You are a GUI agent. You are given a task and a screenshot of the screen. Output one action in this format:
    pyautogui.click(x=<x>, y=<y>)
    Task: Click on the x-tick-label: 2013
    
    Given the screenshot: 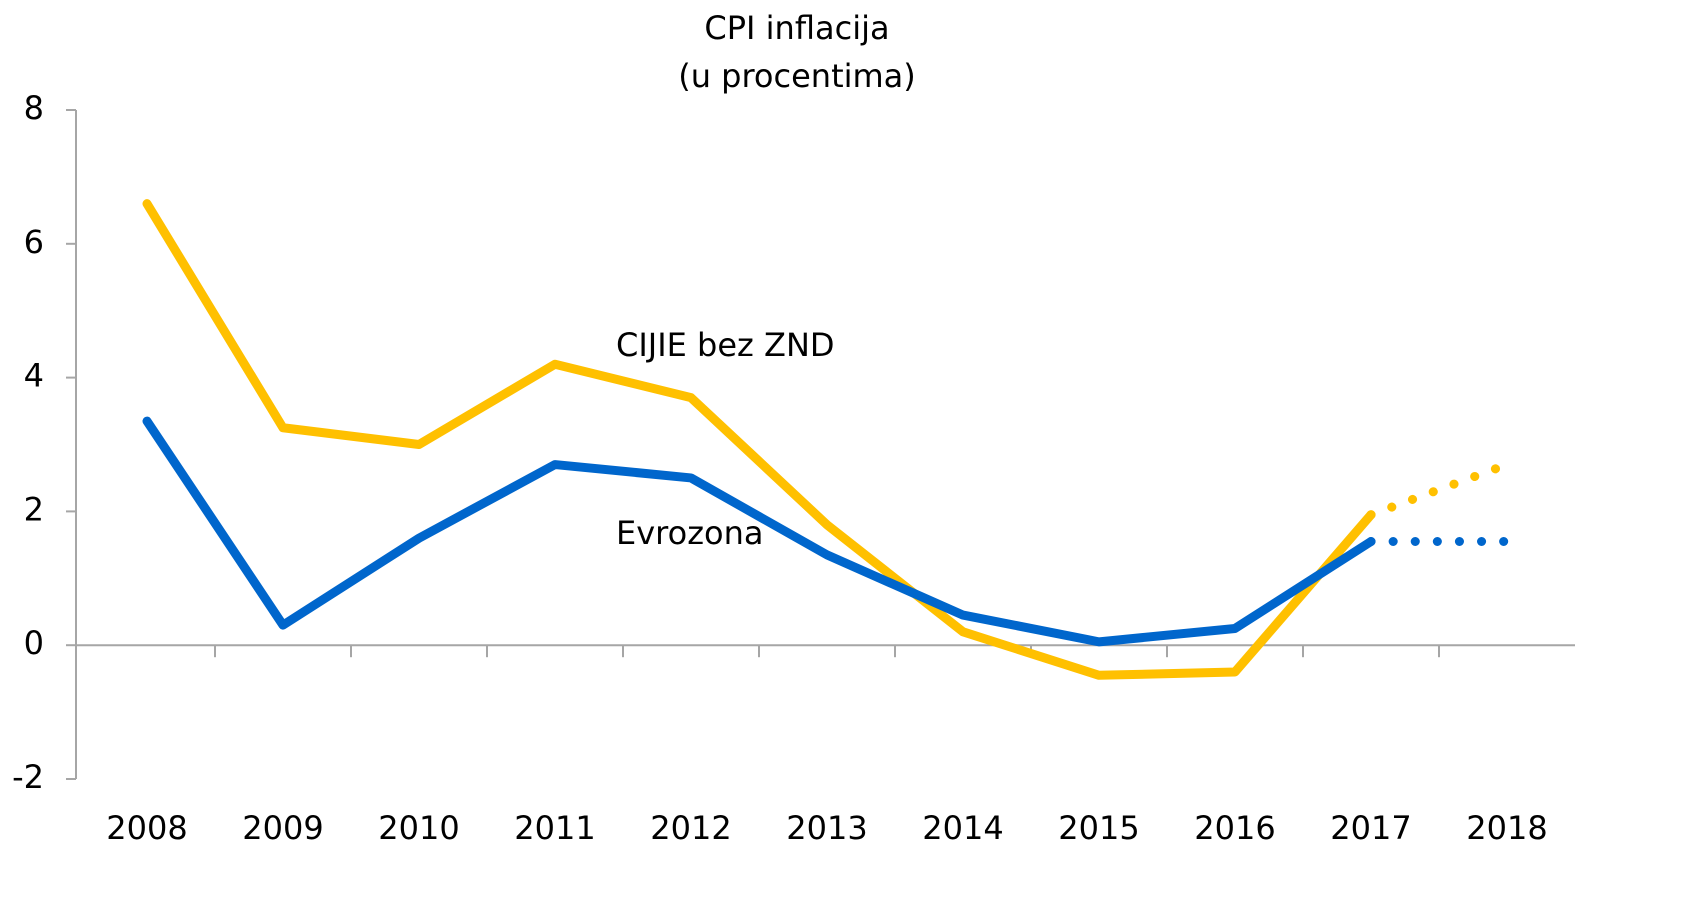 What is the action you would take?
    pyautogui.click(x=826, y=828)
    